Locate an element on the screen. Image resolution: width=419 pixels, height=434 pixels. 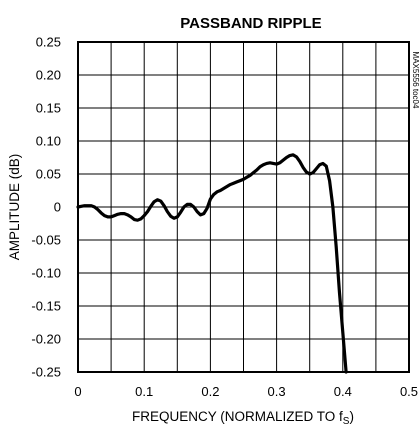
x-tick-label: 0.1 is located at coordinates (144, 391).